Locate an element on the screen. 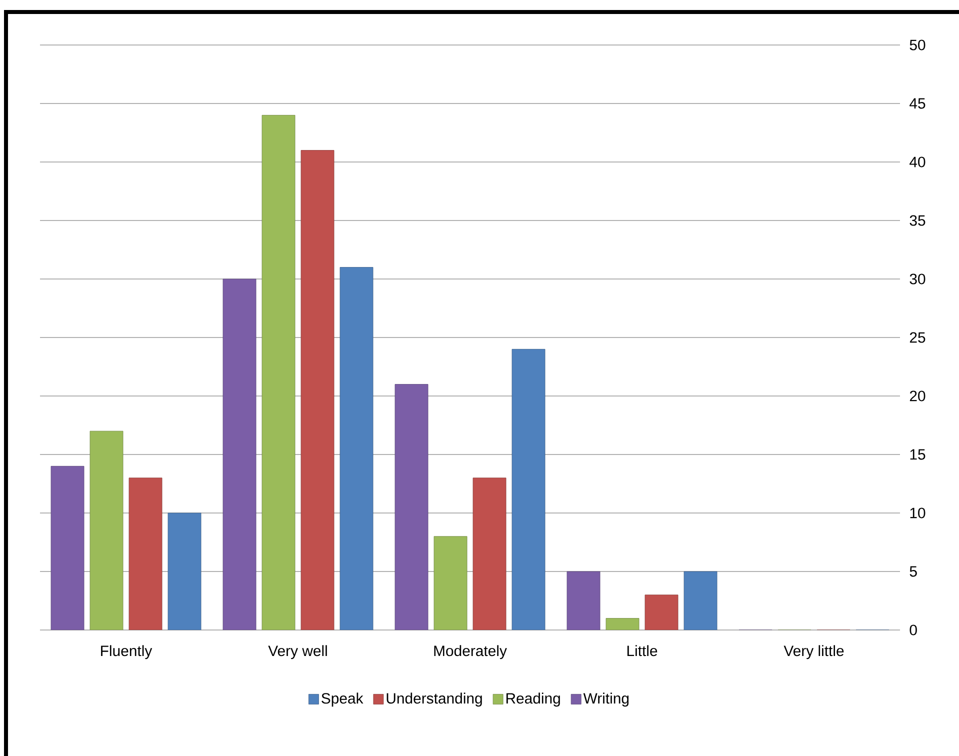 The width and height of the screenshot is (959, 756). y-tick-label: 25 is located at coordinates (918, 337).